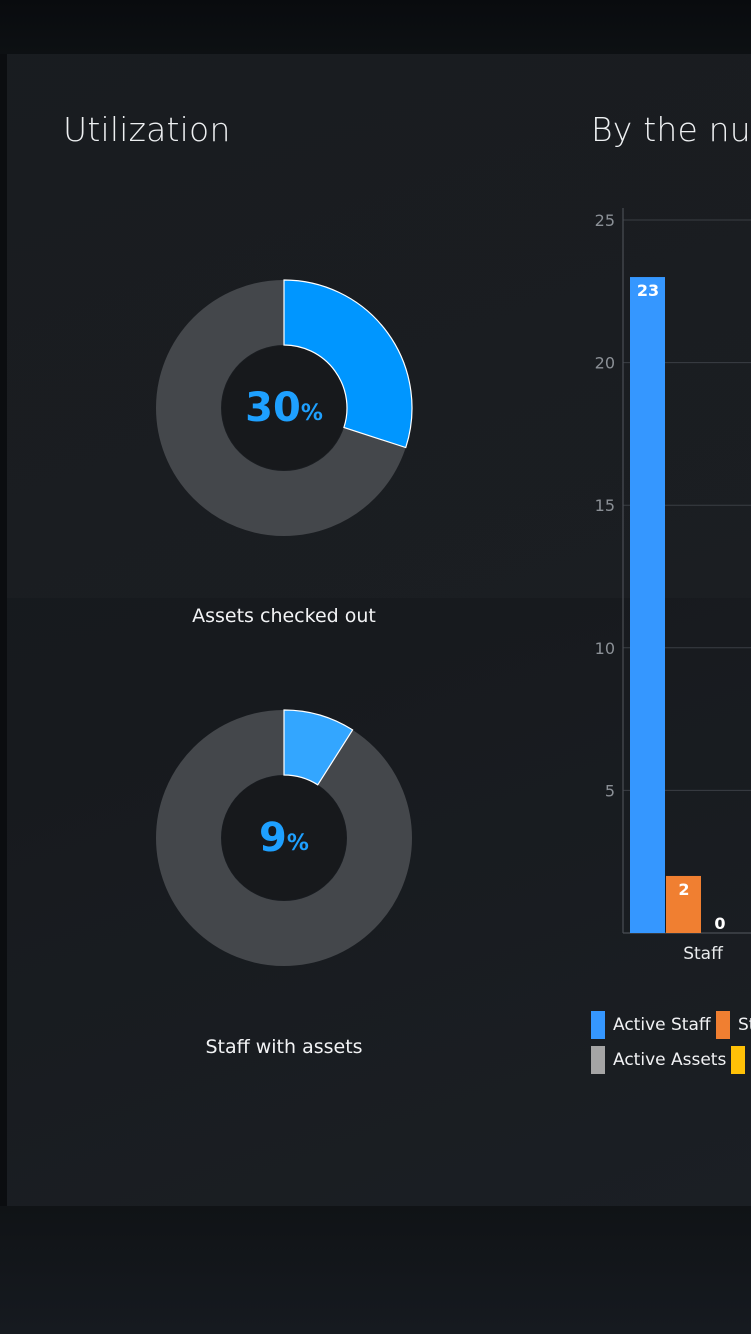 Image resolution: width=751 pixels, height=1334 pixels. I want to click on bar-data-label: 23, so click(648, 290).